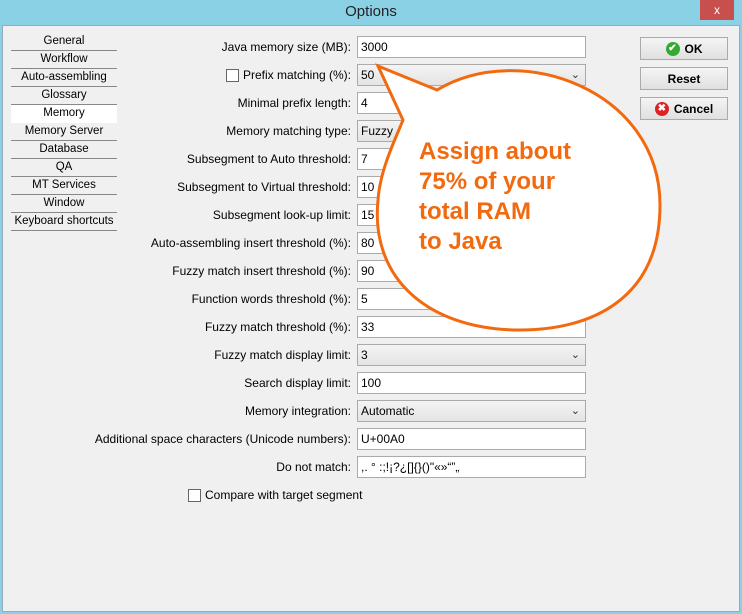  Describe the element at coordinates (282, 355) in the screenshot. I see `field-label: Fuzzy match display limit:` at that location.